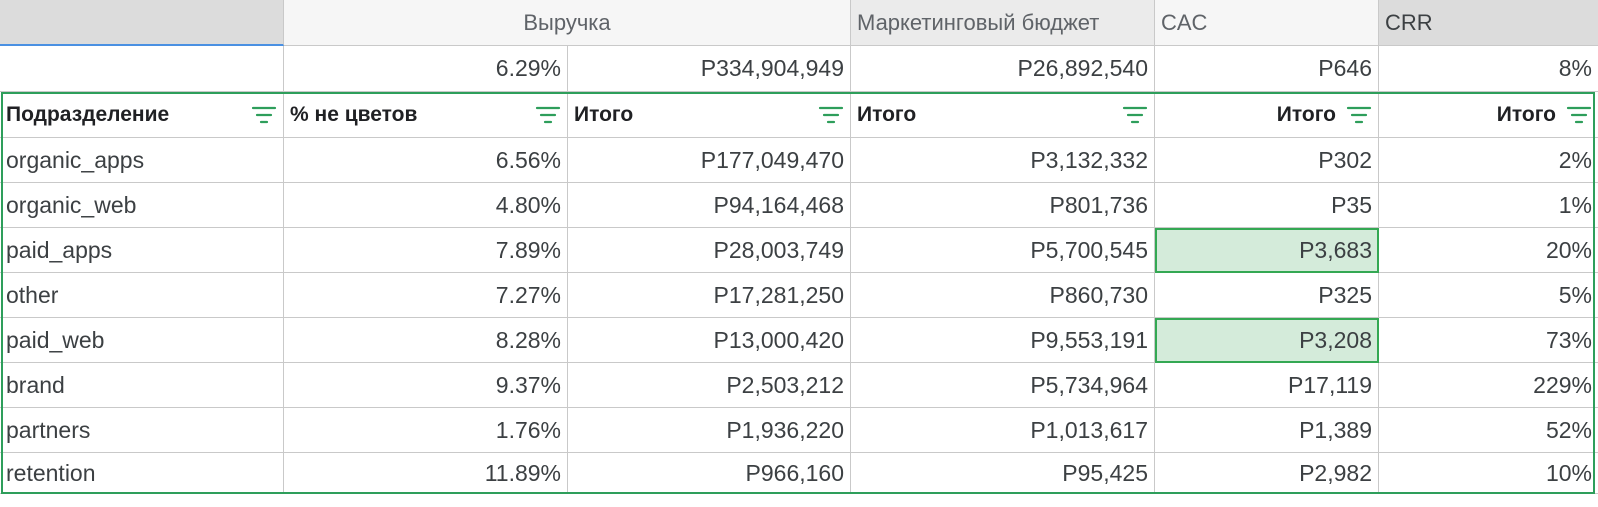  I want to click on header-pct-label: % не цветов, so click(354, 114).